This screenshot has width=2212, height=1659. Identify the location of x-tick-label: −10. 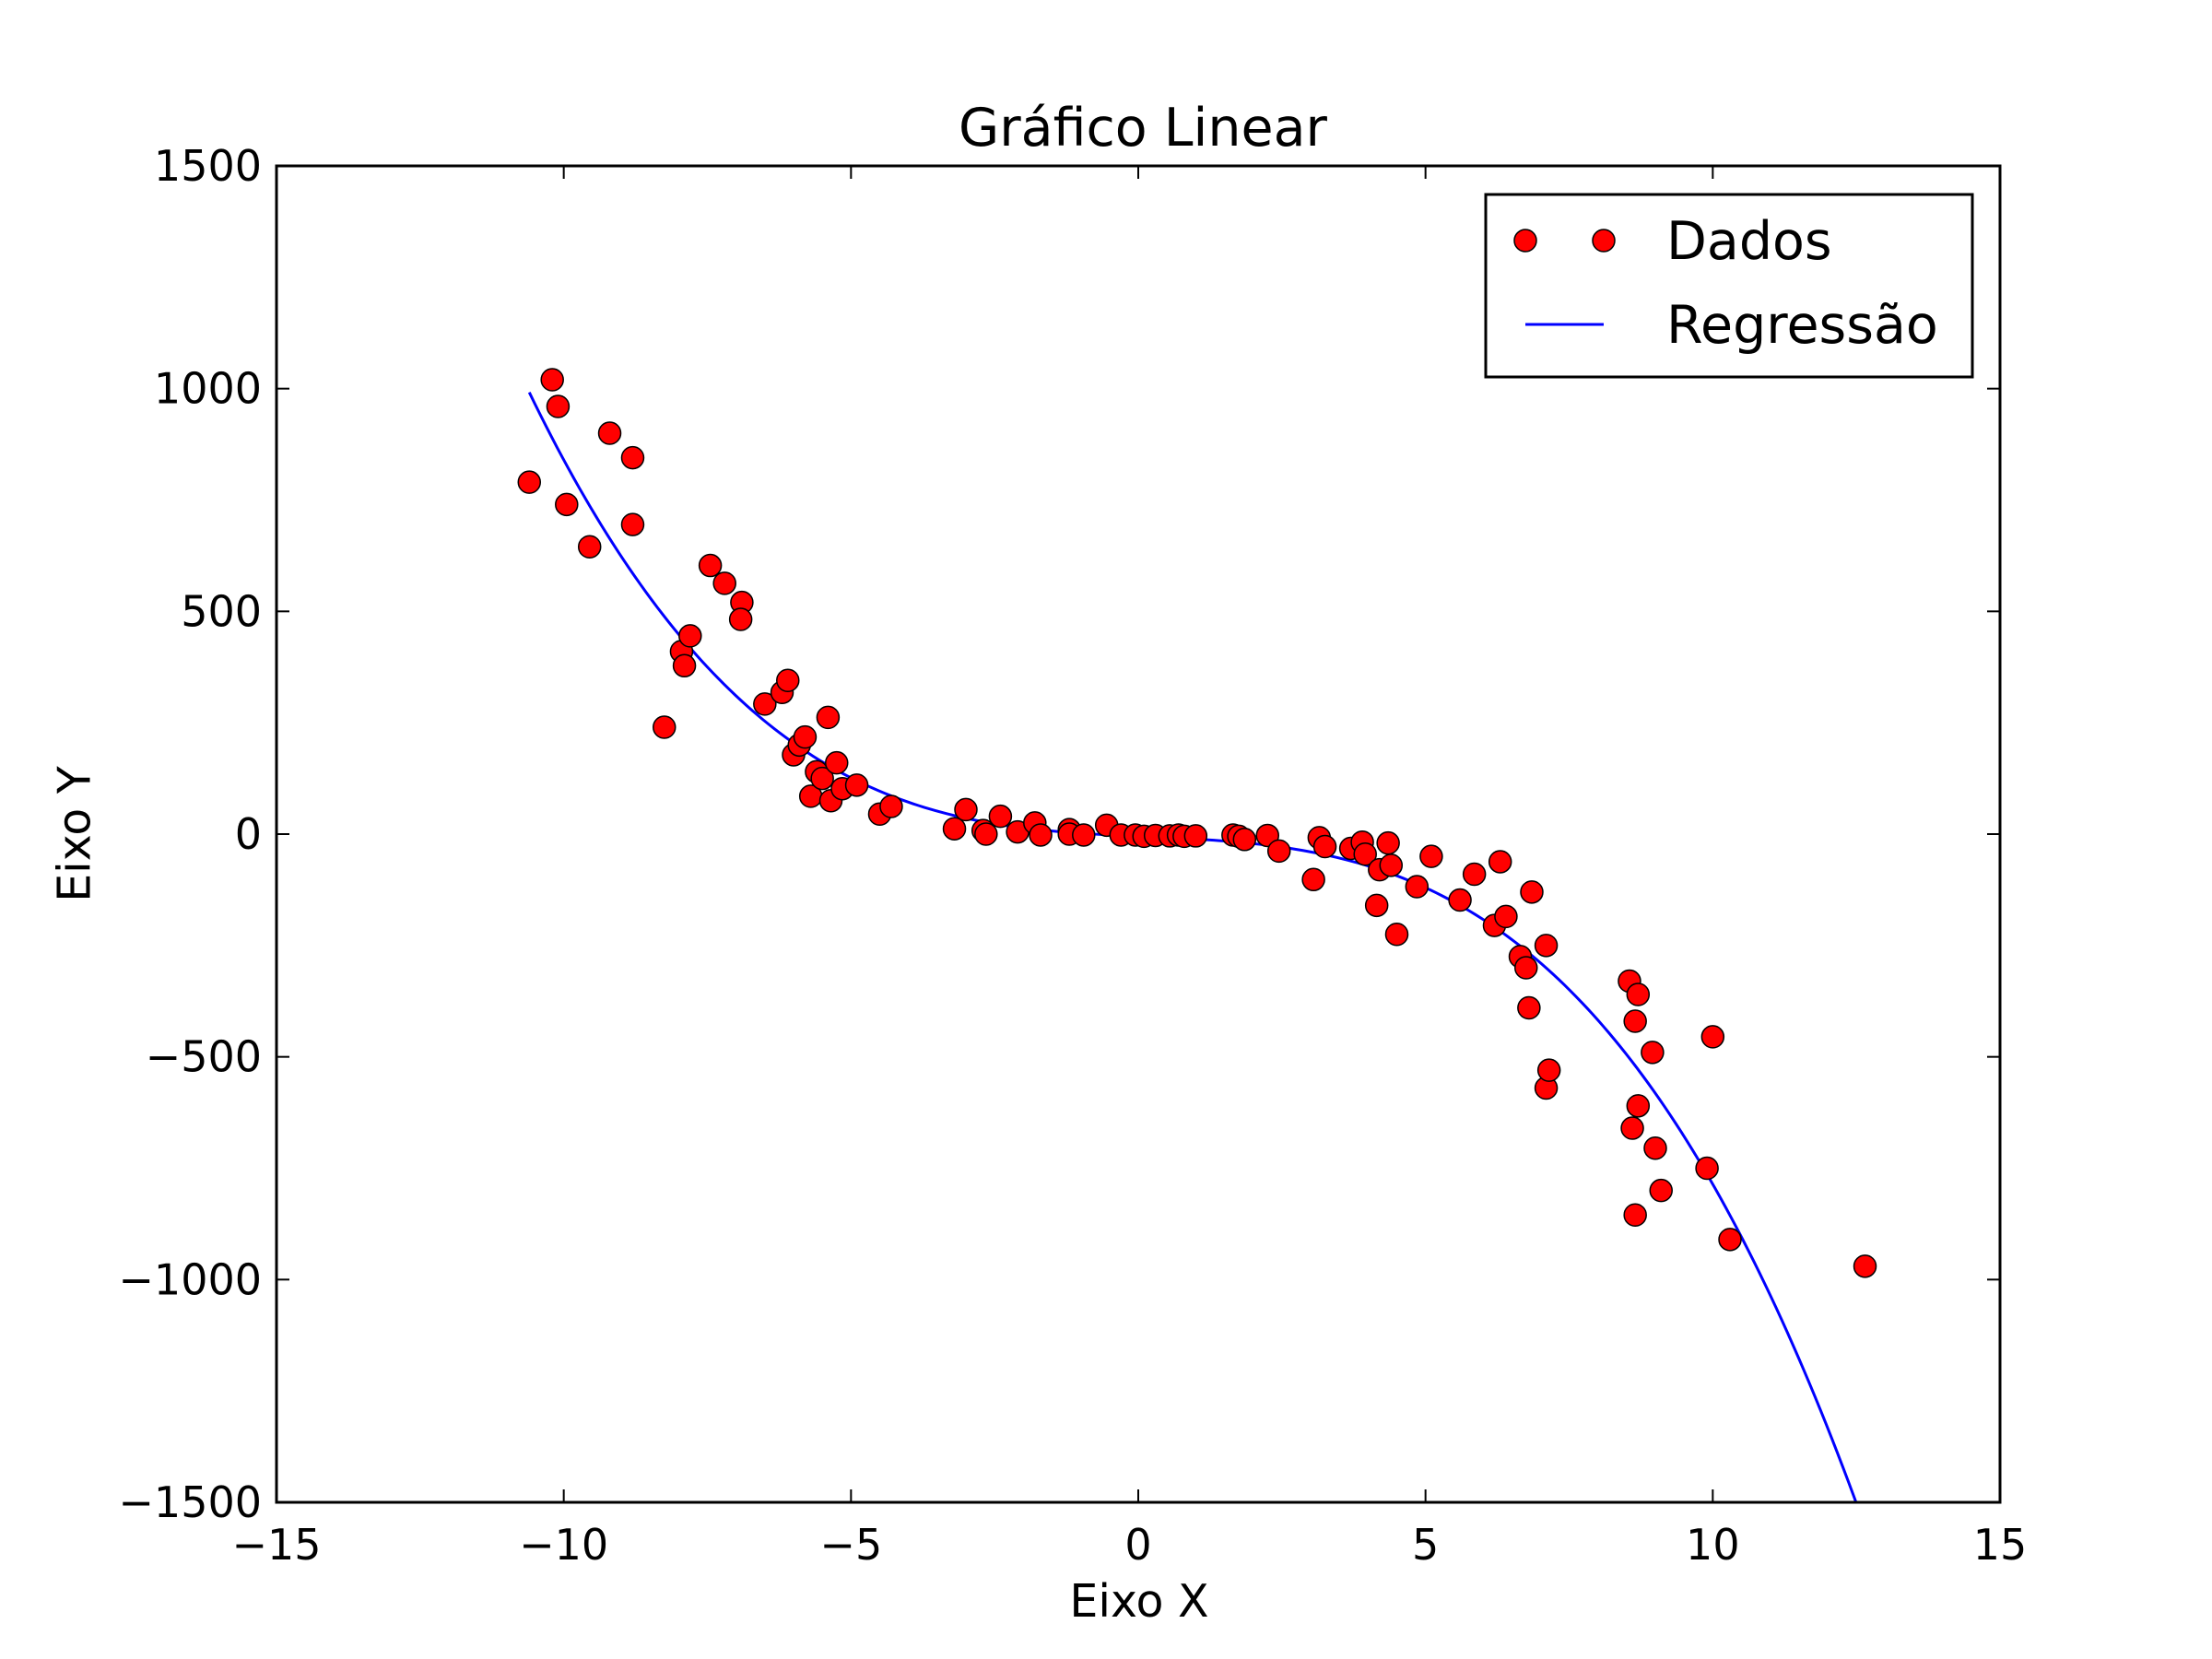
(563, 1545).